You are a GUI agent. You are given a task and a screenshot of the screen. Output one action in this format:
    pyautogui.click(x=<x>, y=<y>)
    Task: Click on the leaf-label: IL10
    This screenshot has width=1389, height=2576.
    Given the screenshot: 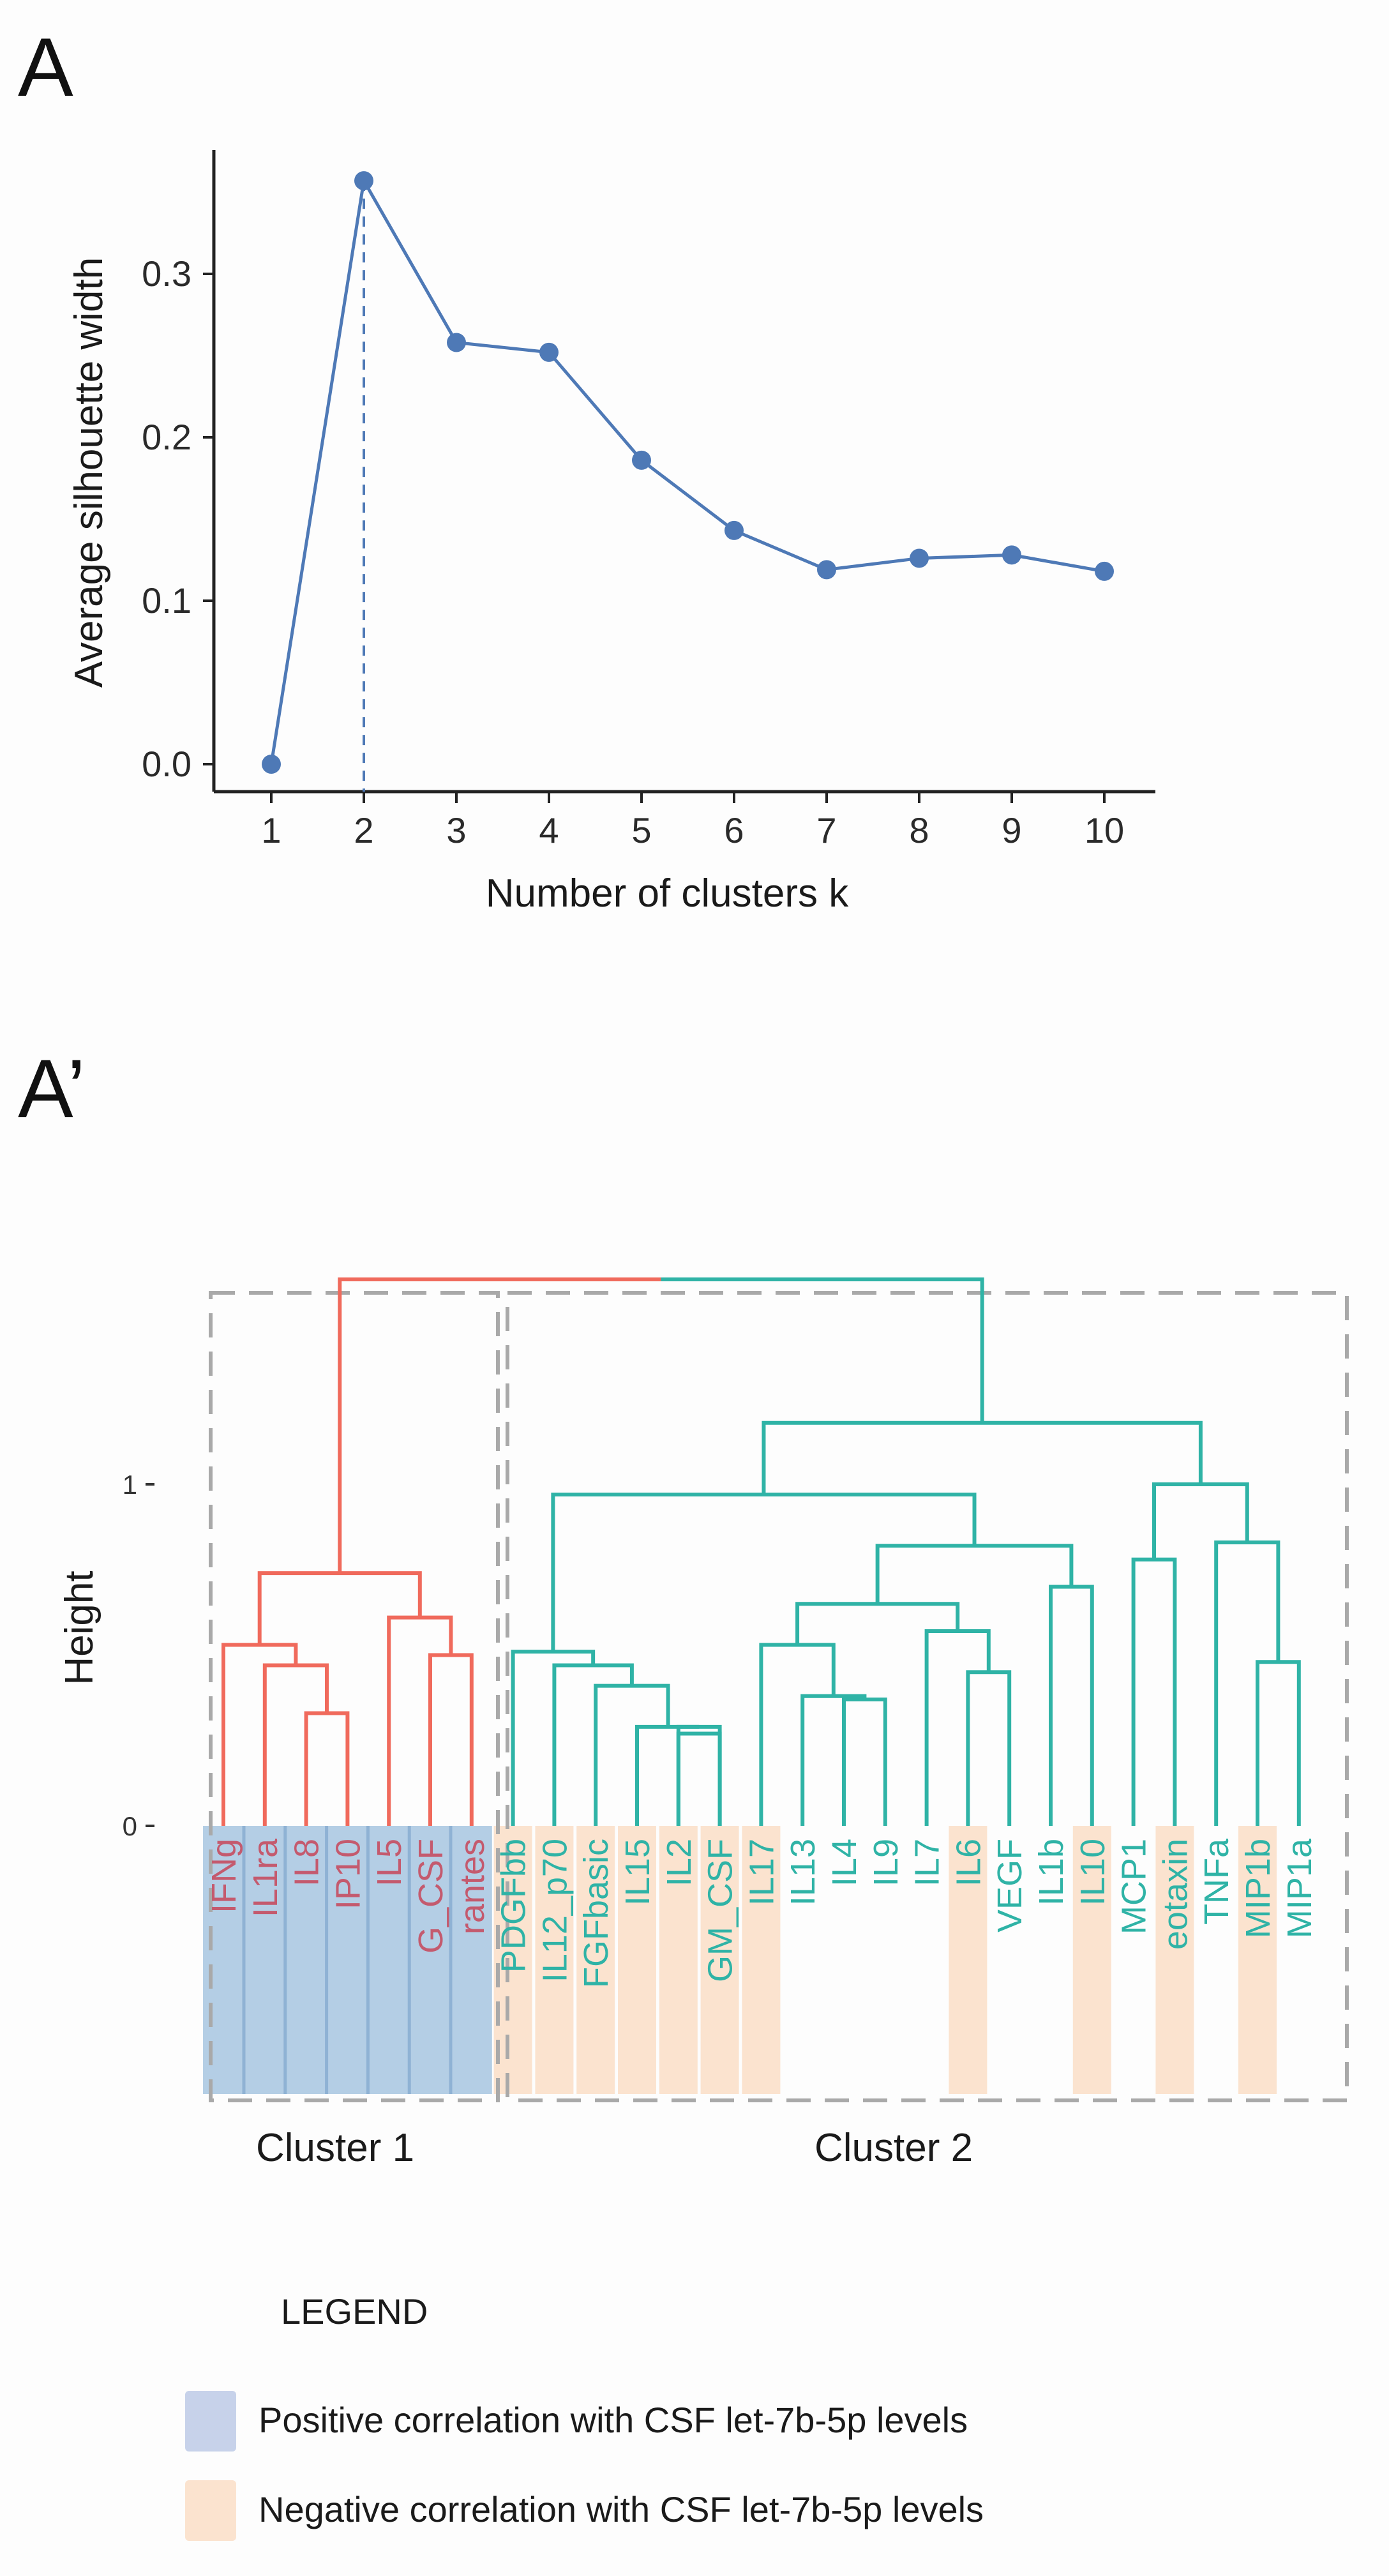 What is the action you would take?
    pyautogui.click(x=1093, y=1873)
    